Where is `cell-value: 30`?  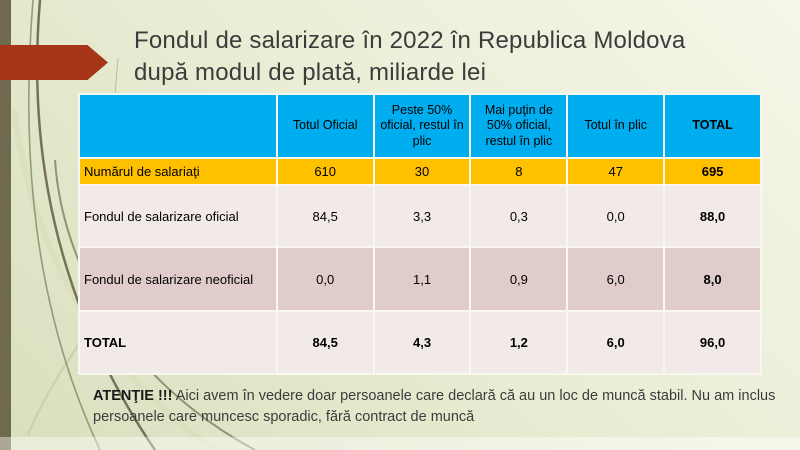 cell-value: 30 is located at coordinates (422, 171).